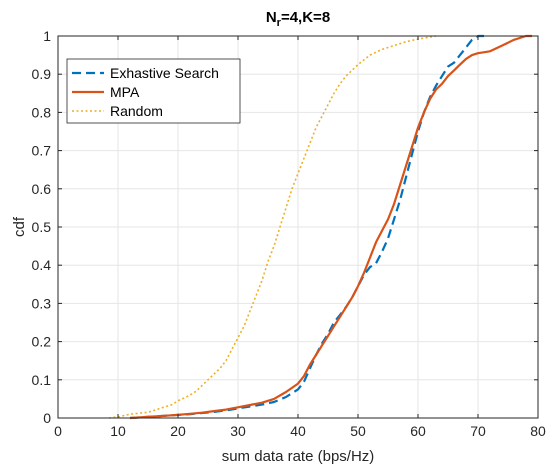  What do you see at coordinates (279, 23) in the screenshot?
I see `title-subscript: r` at bounding box center [279, 23].